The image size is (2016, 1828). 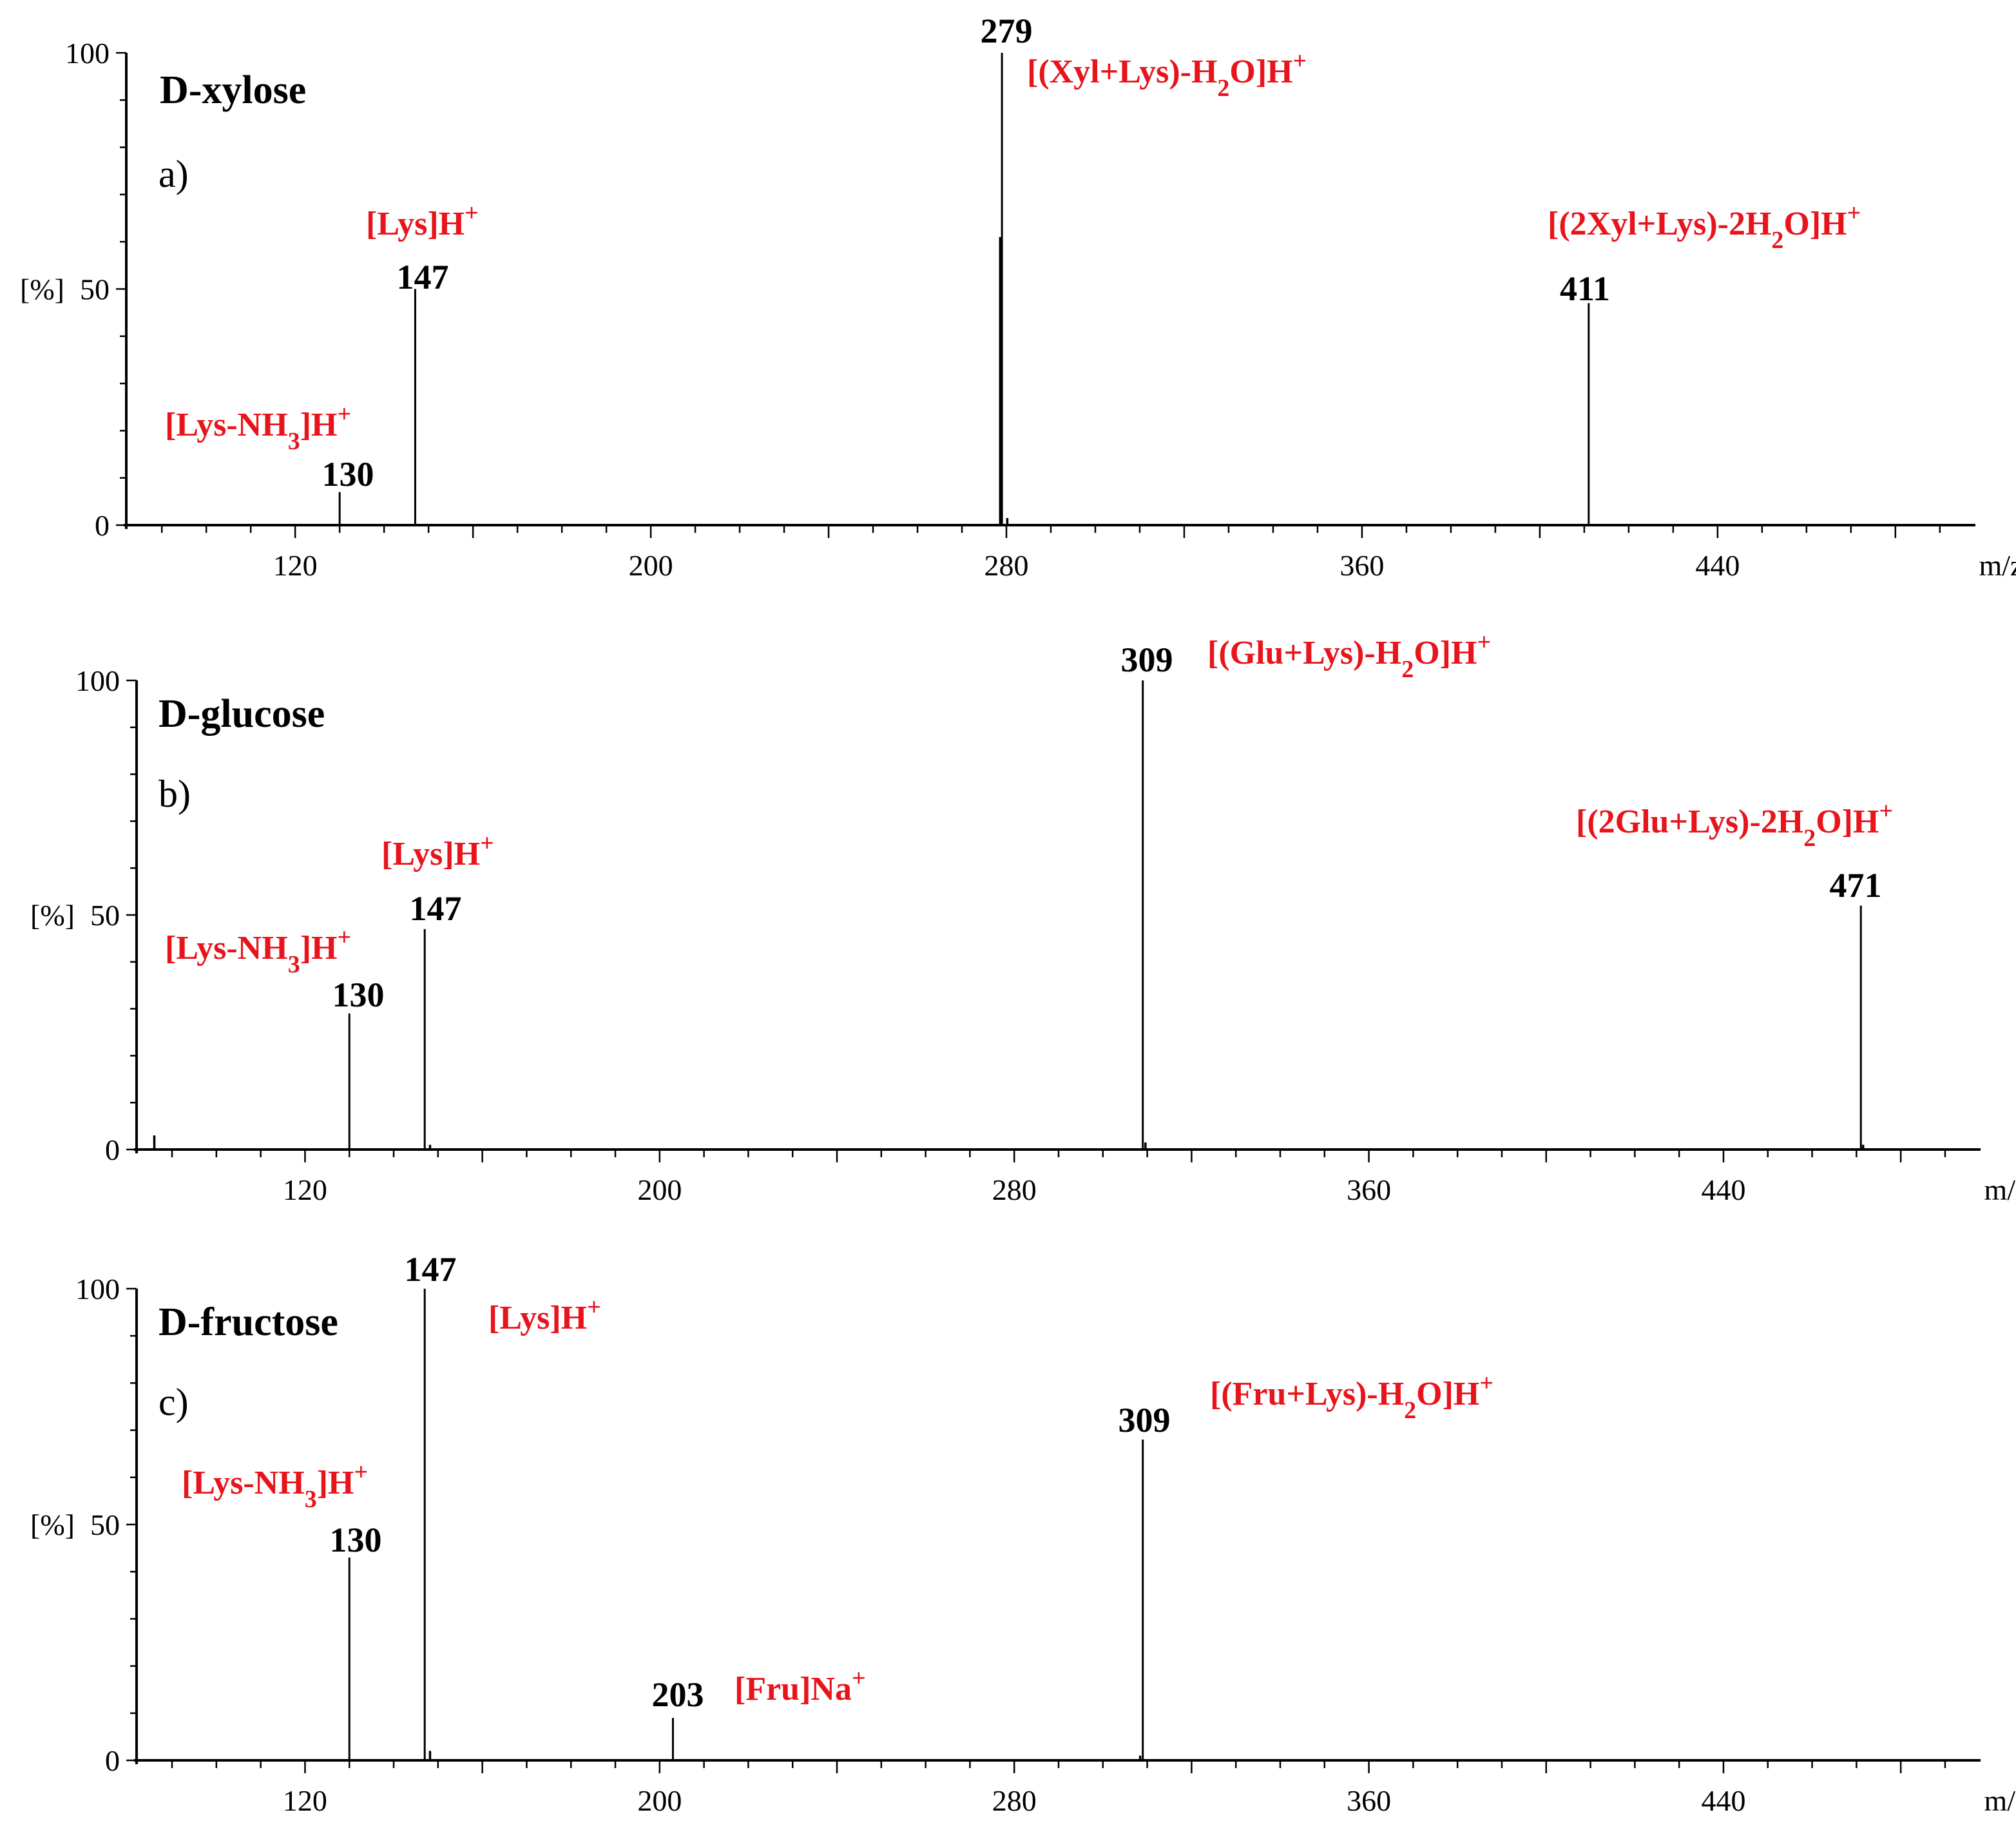 What do you see at coordinates (1856, 885) in the screenshot?
I see `peak-mz-label: 471` at bounding box center [1856, 885].